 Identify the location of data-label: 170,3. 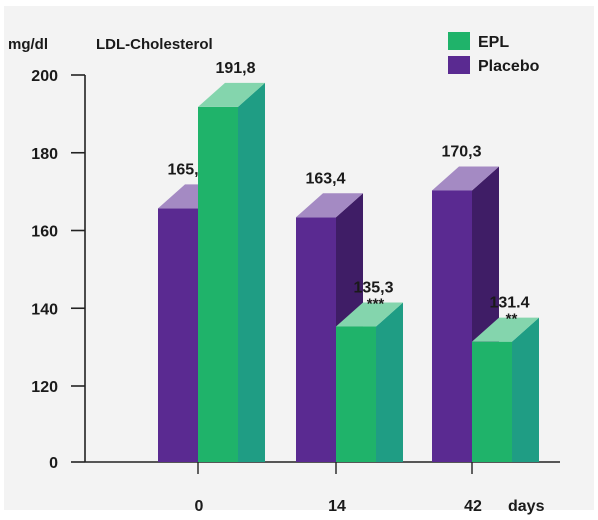
(461, 151).